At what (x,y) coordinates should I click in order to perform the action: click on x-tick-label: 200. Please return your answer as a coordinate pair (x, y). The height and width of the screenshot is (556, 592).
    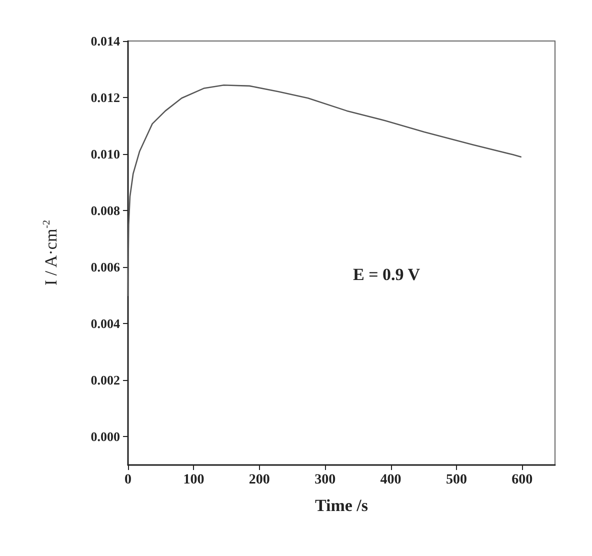
    Looking at the image, I should click on (259, 480).